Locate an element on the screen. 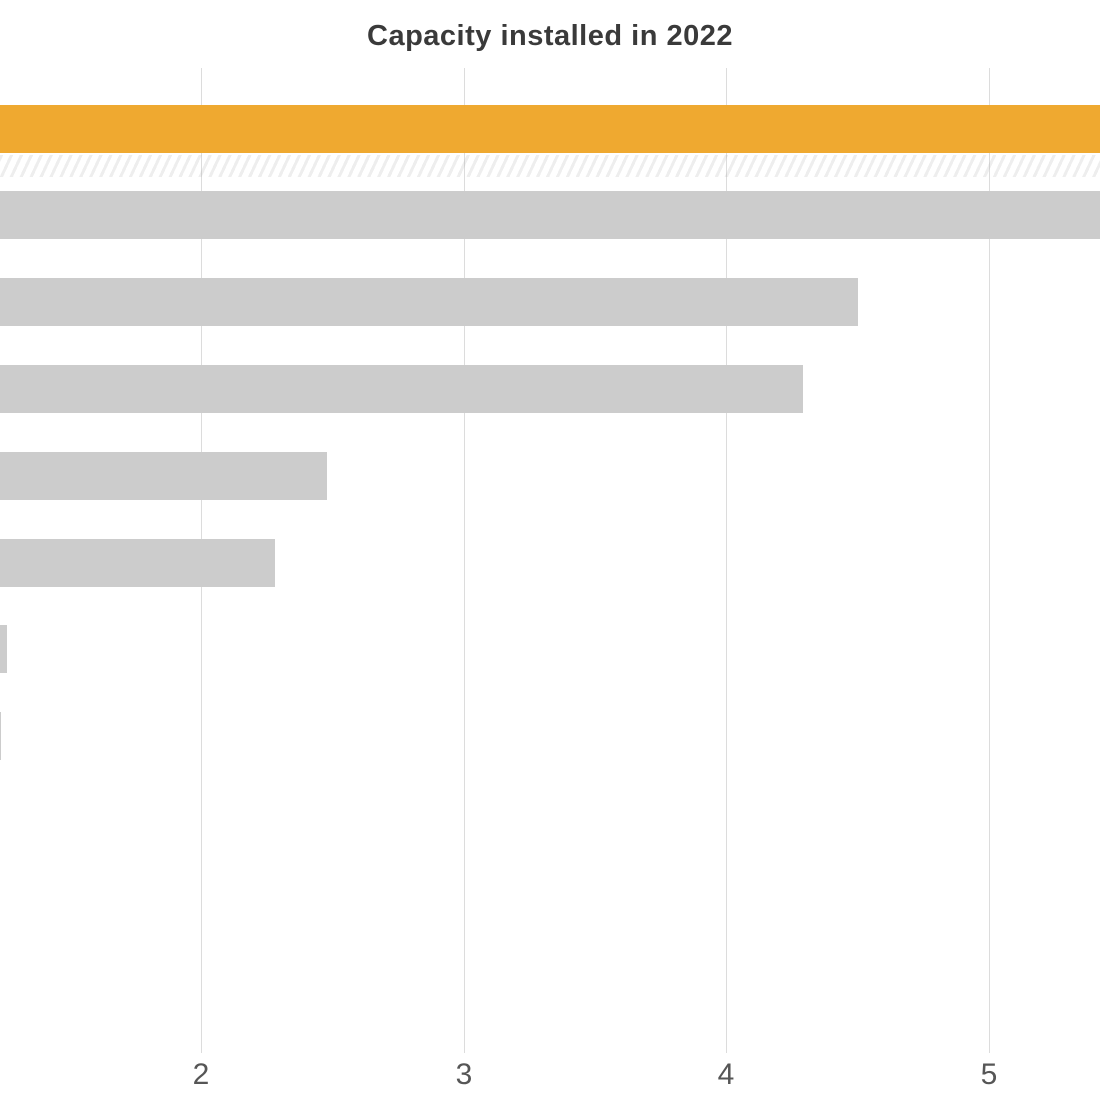 Image resolution: width=1100 pixels, height=1100 pixels. x-tick-label-5: 5 is located at coordinates (989, 1074).